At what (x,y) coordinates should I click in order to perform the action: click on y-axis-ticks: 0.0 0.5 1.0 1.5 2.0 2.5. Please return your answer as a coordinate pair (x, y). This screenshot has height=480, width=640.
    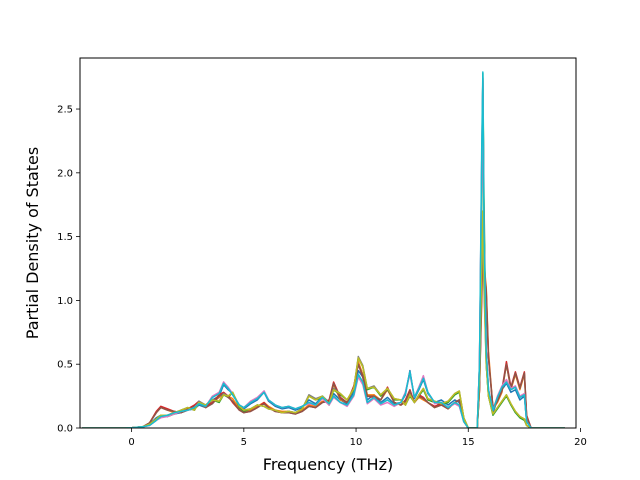
    Looking at the image, I should click on (68, 270).